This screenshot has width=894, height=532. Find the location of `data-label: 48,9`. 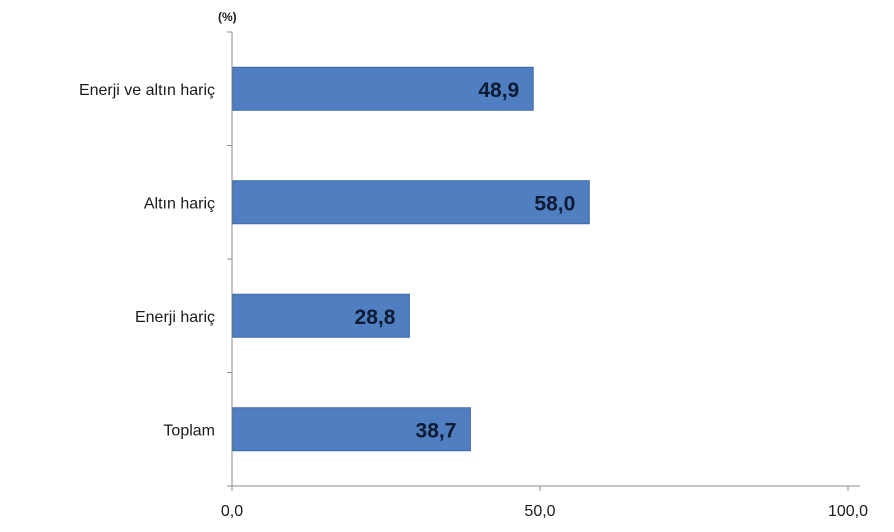

data-label: 48,9 is located at coordinates (498, 90).